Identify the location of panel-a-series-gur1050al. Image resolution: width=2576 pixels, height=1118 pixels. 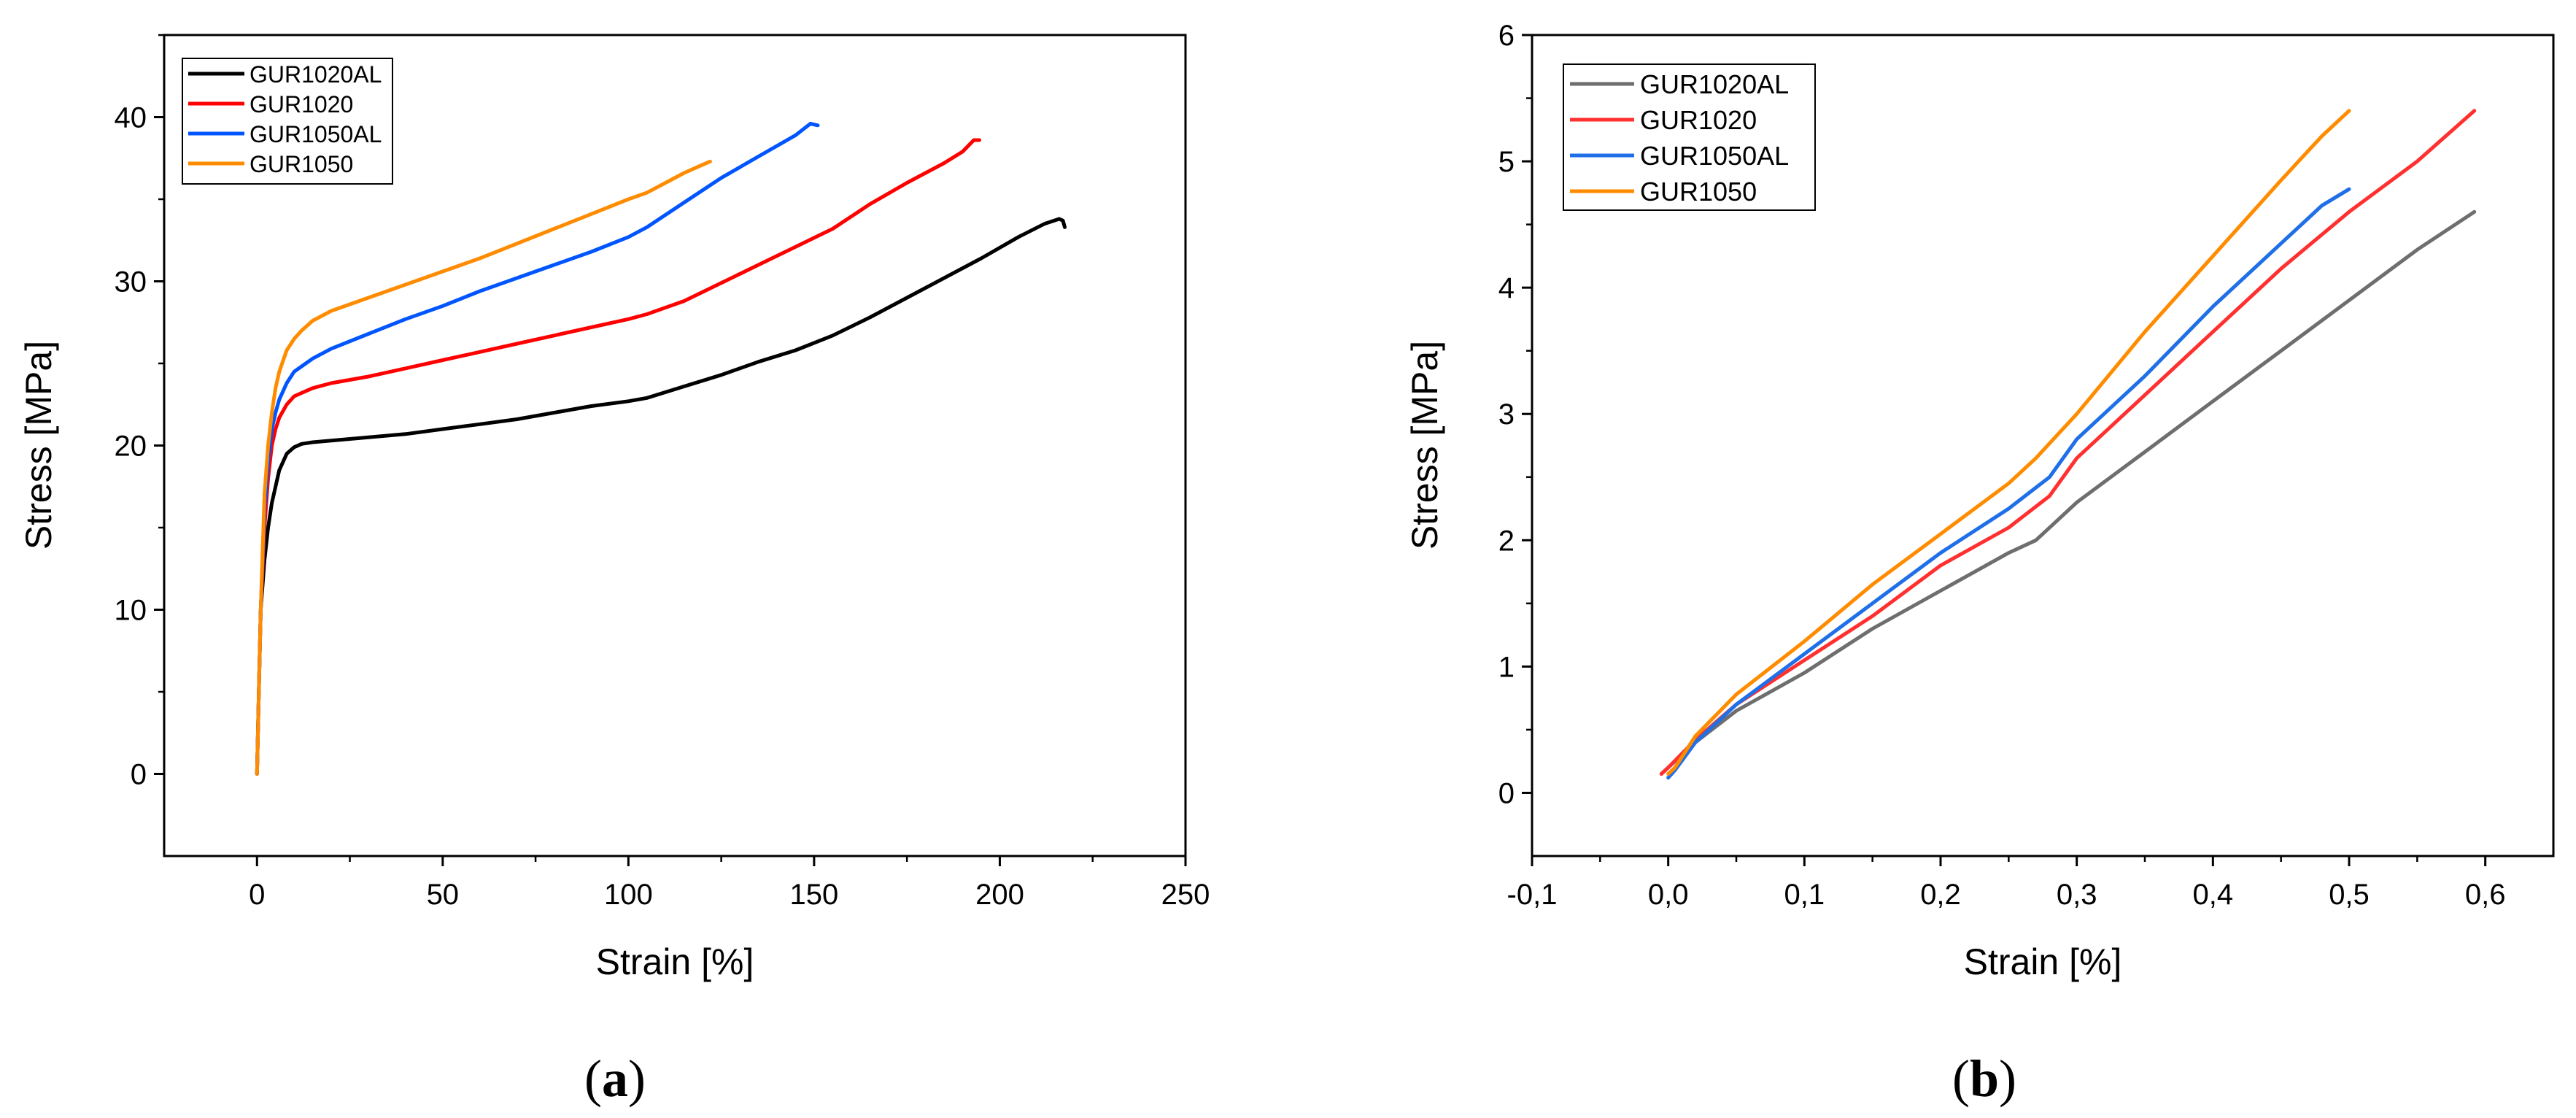
(537, 449).